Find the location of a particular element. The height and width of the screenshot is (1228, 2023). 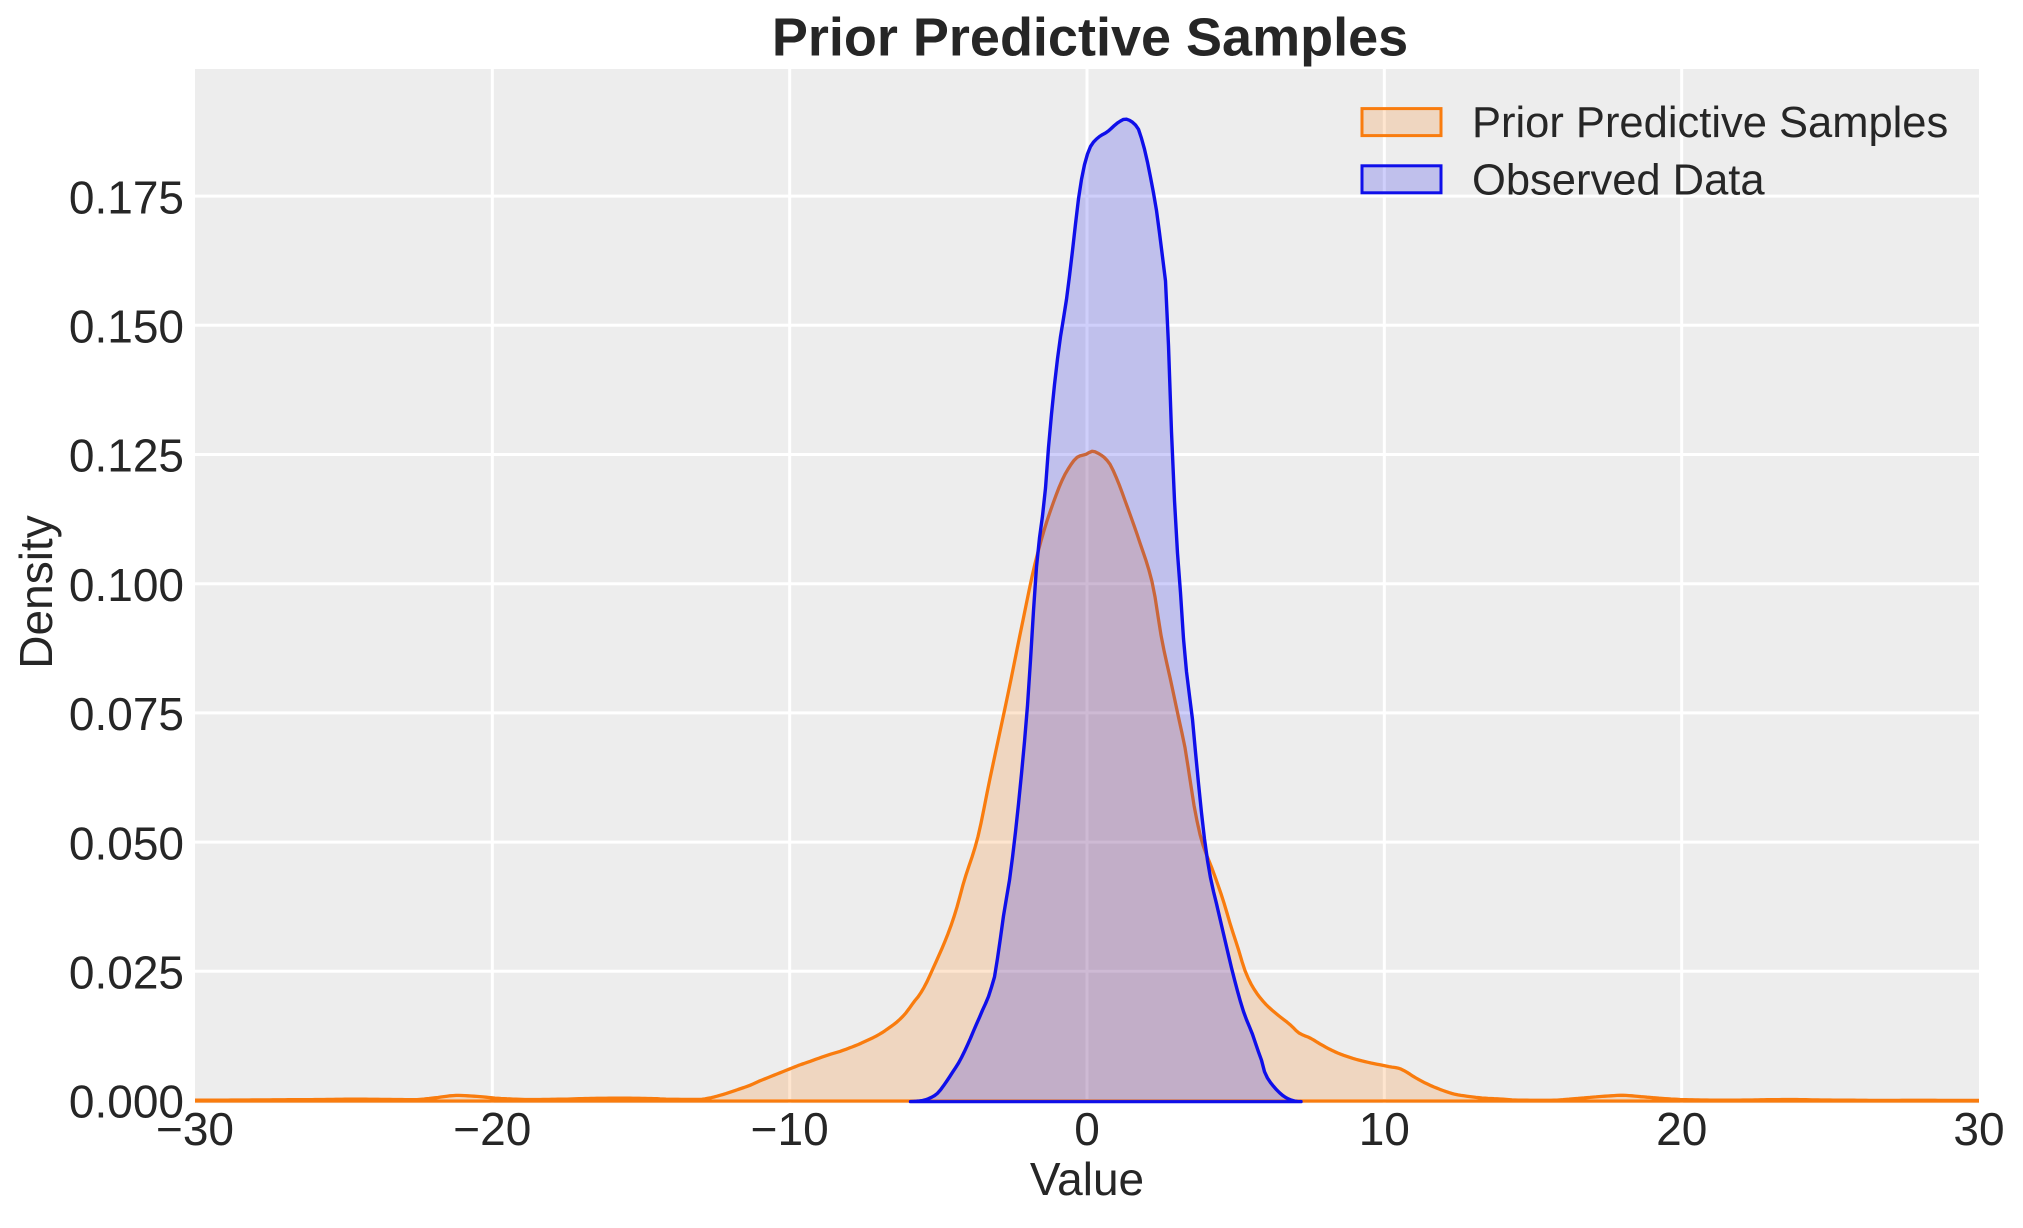

svg-text: 0.050 is located at coordinates (126, 843).